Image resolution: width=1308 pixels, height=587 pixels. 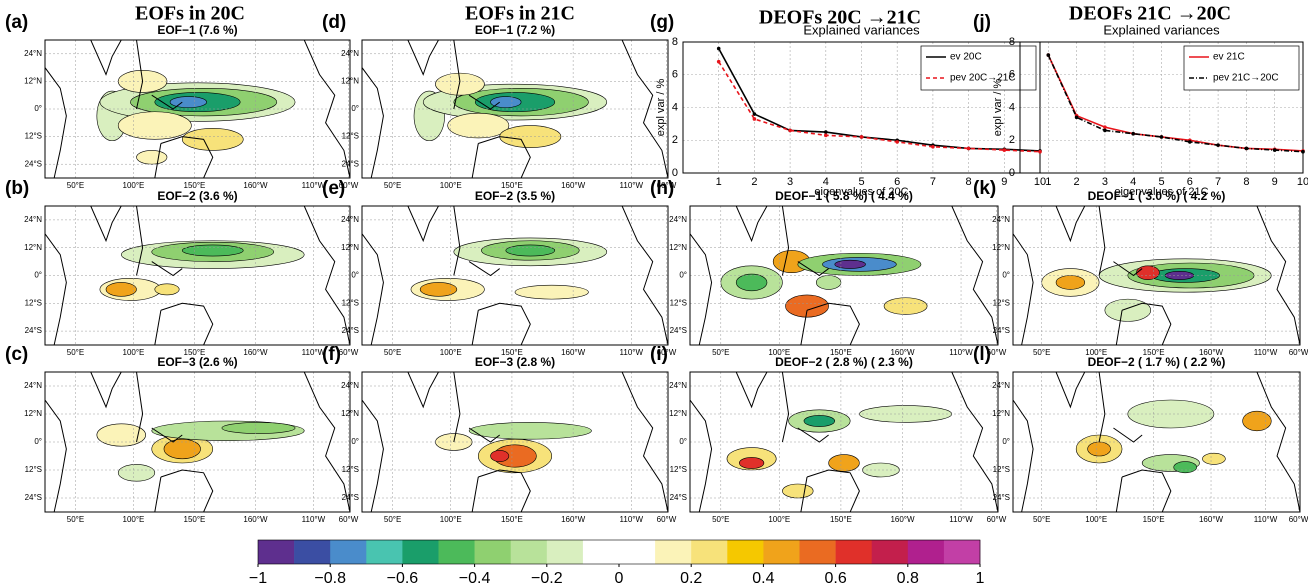 What do you see at coordinates (980, 578) in the screenshot?
I see `colorbar-tick-label: 1` at bounding box center [980, 578].